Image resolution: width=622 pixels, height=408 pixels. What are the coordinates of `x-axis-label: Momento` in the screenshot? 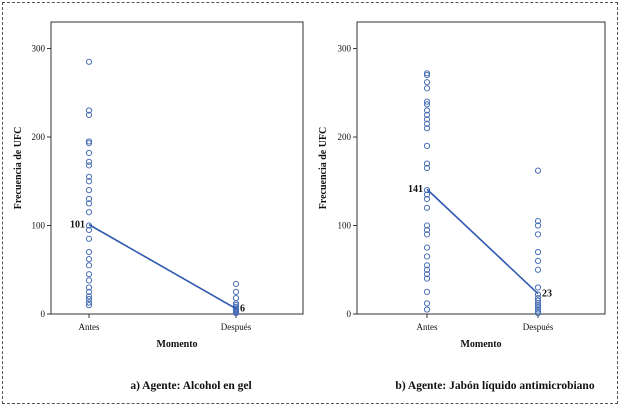 It's located at (480, 344).